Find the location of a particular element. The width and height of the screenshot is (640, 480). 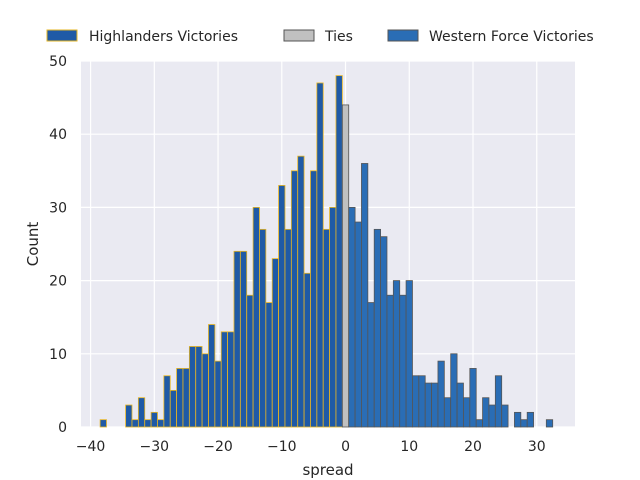

y-tick-label: 10 is located at coordinates (58, 355).